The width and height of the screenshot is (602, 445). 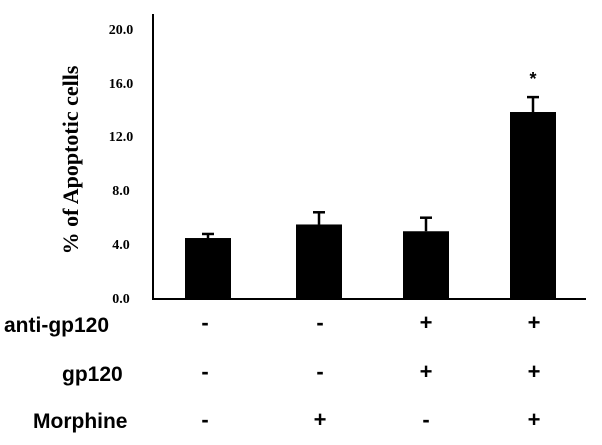 I want to click on y-tick-labels: 0.0 4.0 8.0 12.0 16.0 20.0, so click(x=121, y=165).